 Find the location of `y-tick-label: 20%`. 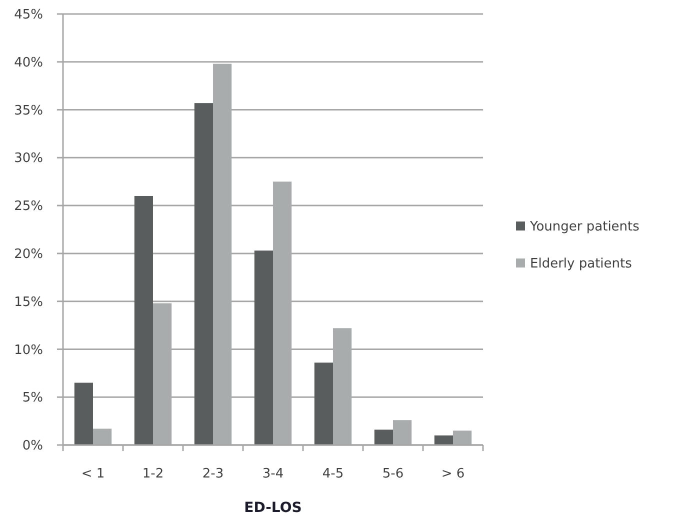

y-tick-label: 20% is located at coordinates (28, 254).